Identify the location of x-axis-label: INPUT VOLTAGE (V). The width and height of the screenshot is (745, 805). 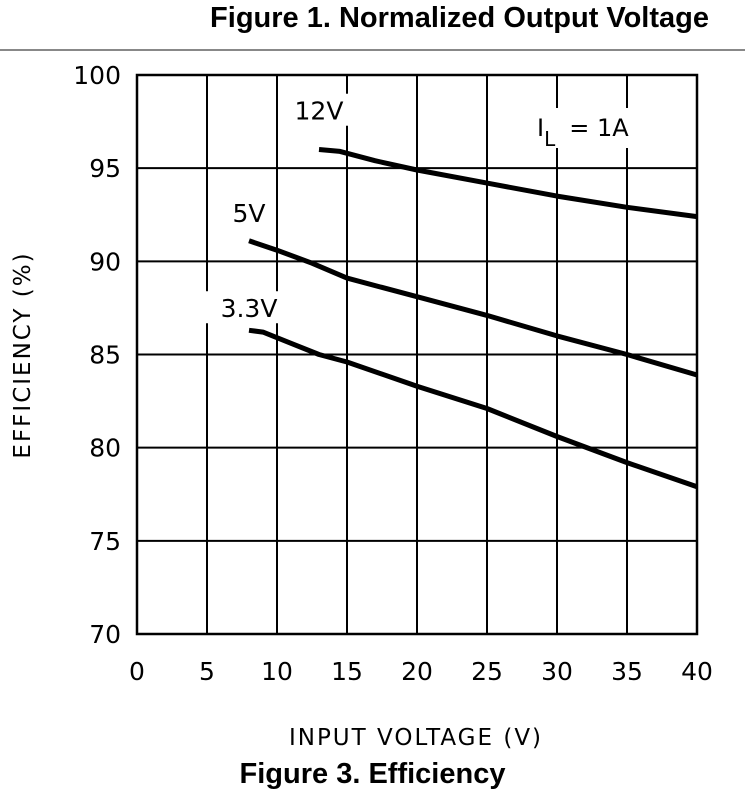
(416, 738).